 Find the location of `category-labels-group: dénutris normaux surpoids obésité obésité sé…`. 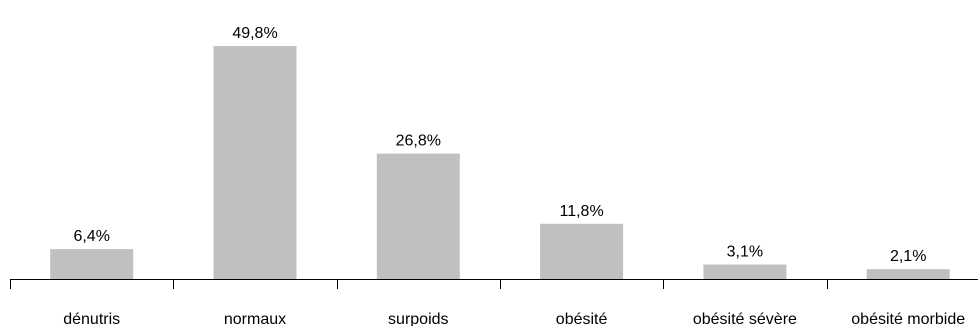

category-labels-group: dénutris normaux surpoids obésité obésité sé… is located at coordinates (514, 318).